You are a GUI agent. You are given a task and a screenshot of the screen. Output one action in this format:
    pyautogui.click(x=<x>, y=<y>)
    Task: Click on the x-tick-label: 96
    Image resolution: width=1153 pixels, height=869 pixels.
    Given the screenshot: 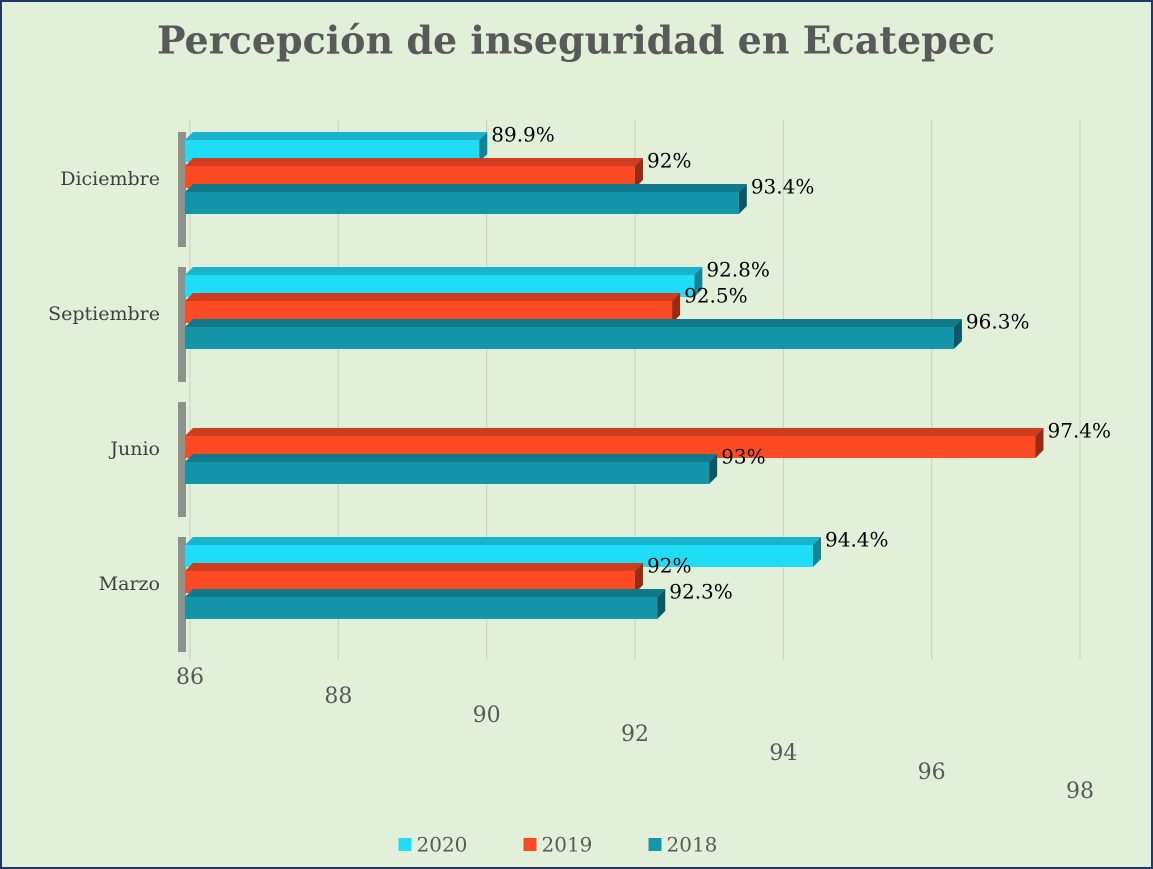 What is the action you would take?
    pyautogui.click(x=932, y=772)
    